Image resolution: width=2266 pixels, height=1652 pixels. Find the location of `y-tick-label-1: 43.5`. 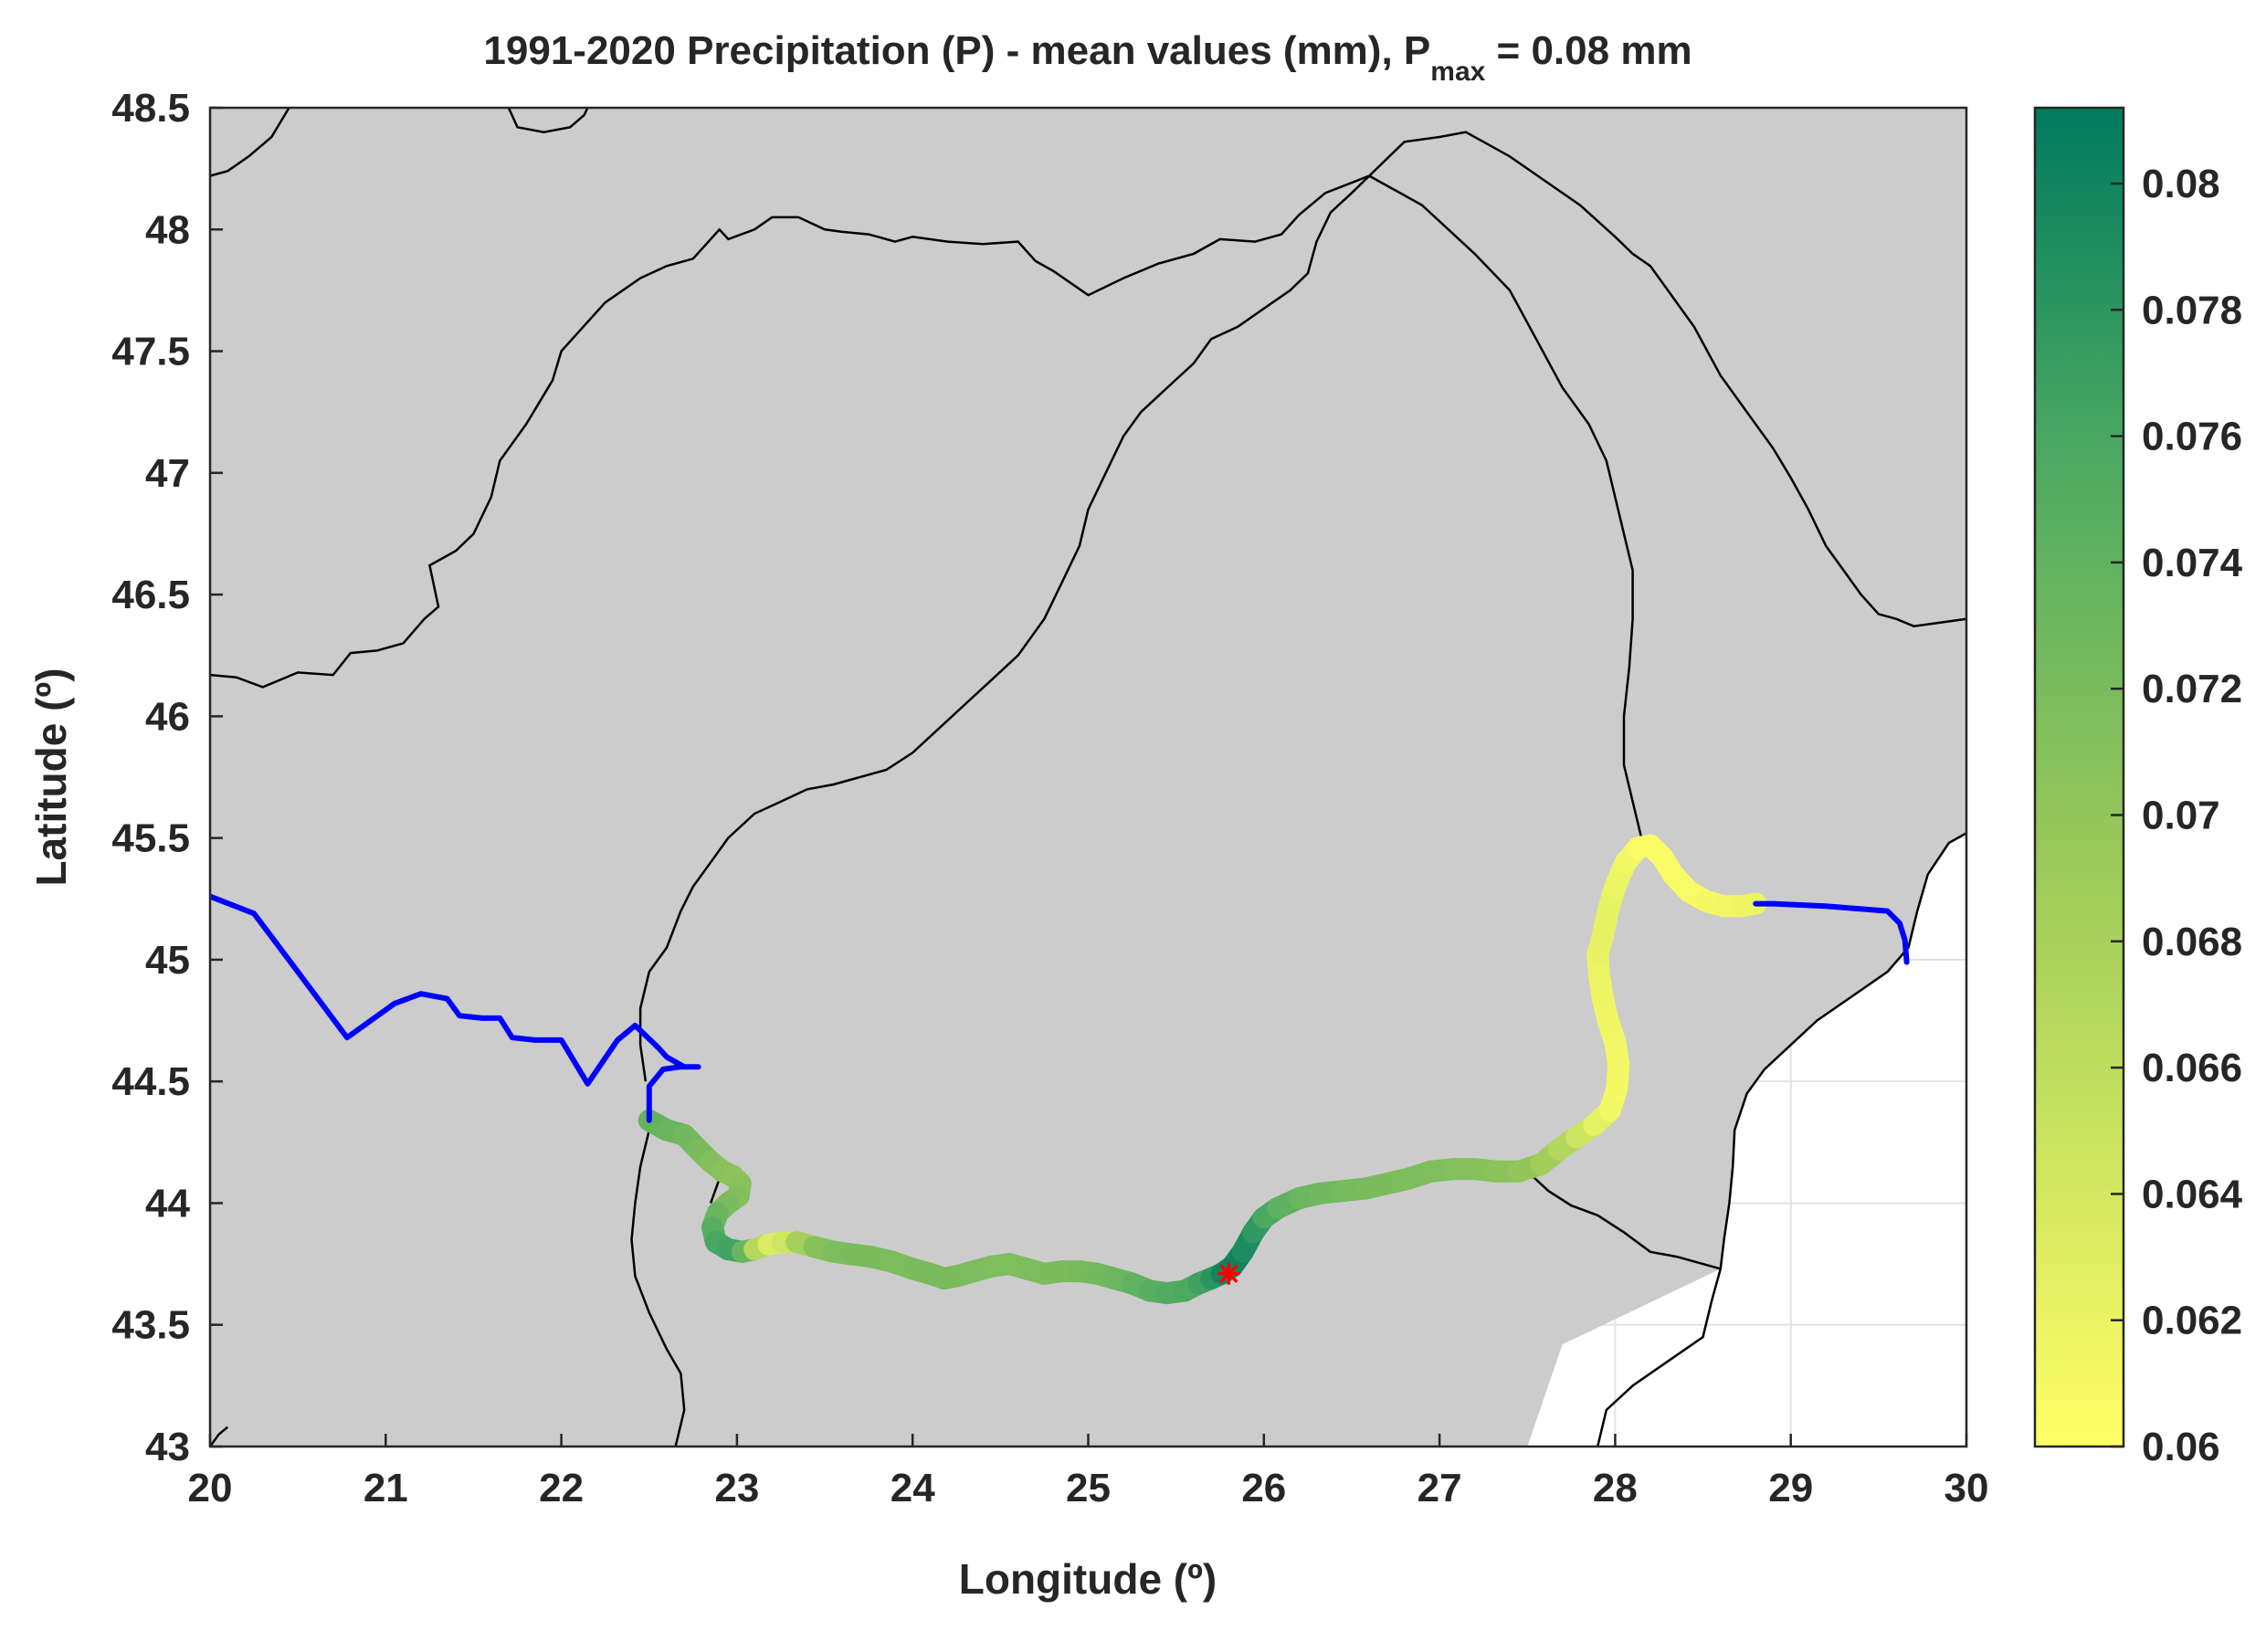

y-tick-label-1: 43.5 is located at coordinates (151, 1325).